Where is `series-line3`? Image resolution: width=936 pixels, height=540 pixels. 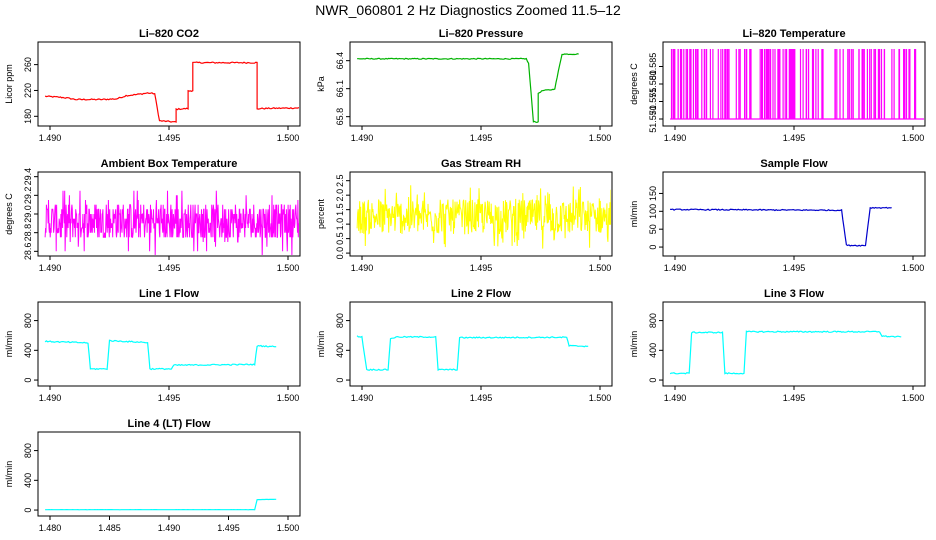
series-line3 is located at coordinates (785, 352).